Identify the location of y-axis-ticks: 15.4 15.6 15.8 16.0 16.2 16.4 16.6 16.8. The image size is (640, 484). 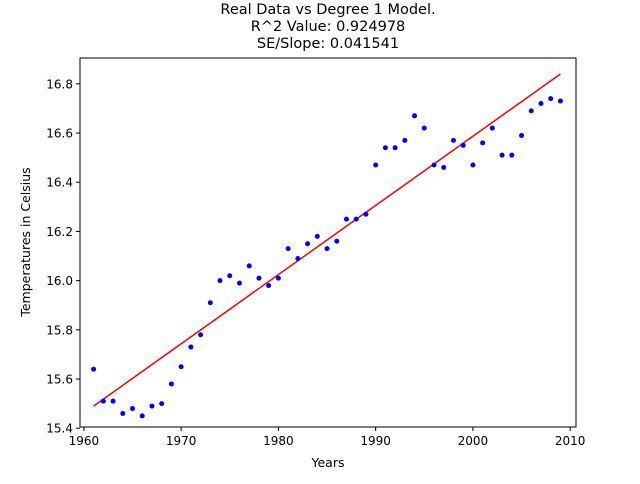
(63, 256).